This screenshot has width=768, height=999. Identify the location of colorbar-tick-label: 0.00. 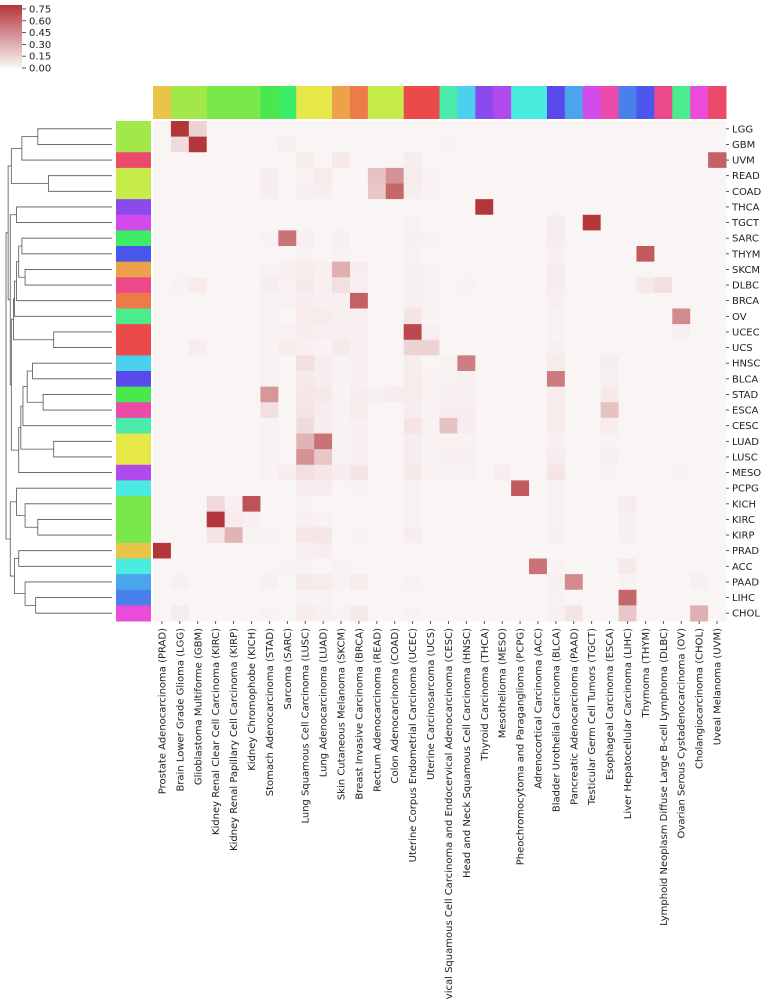
(40, 69).